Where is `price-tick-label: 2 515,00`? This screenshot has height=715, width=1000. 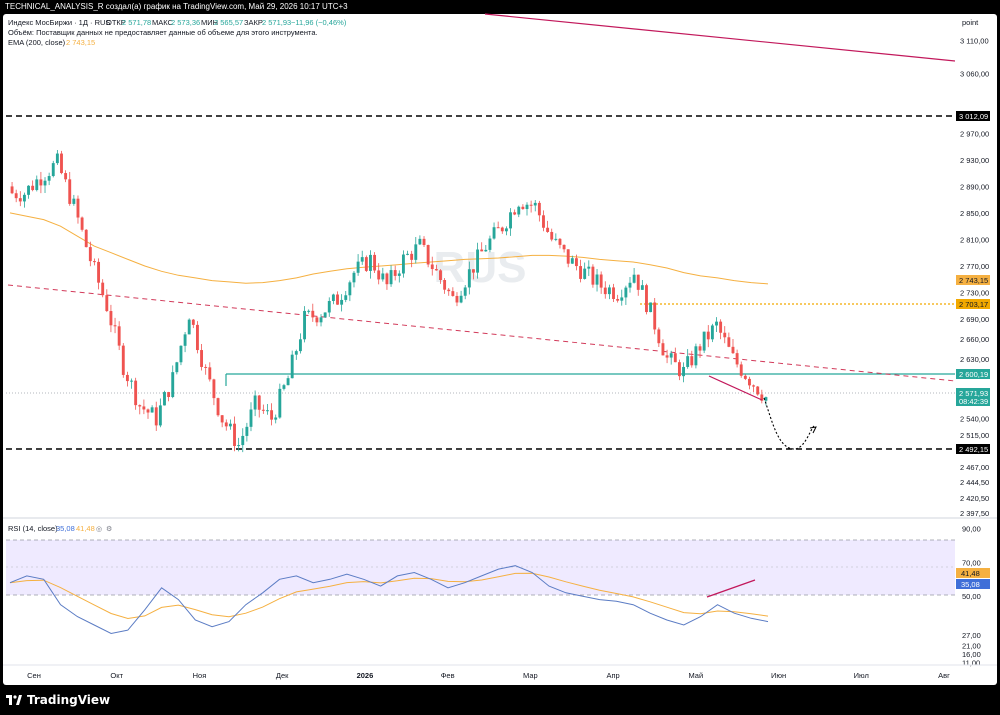
price-tick-label: 2 515,00 is located at coordinates (974, 435).